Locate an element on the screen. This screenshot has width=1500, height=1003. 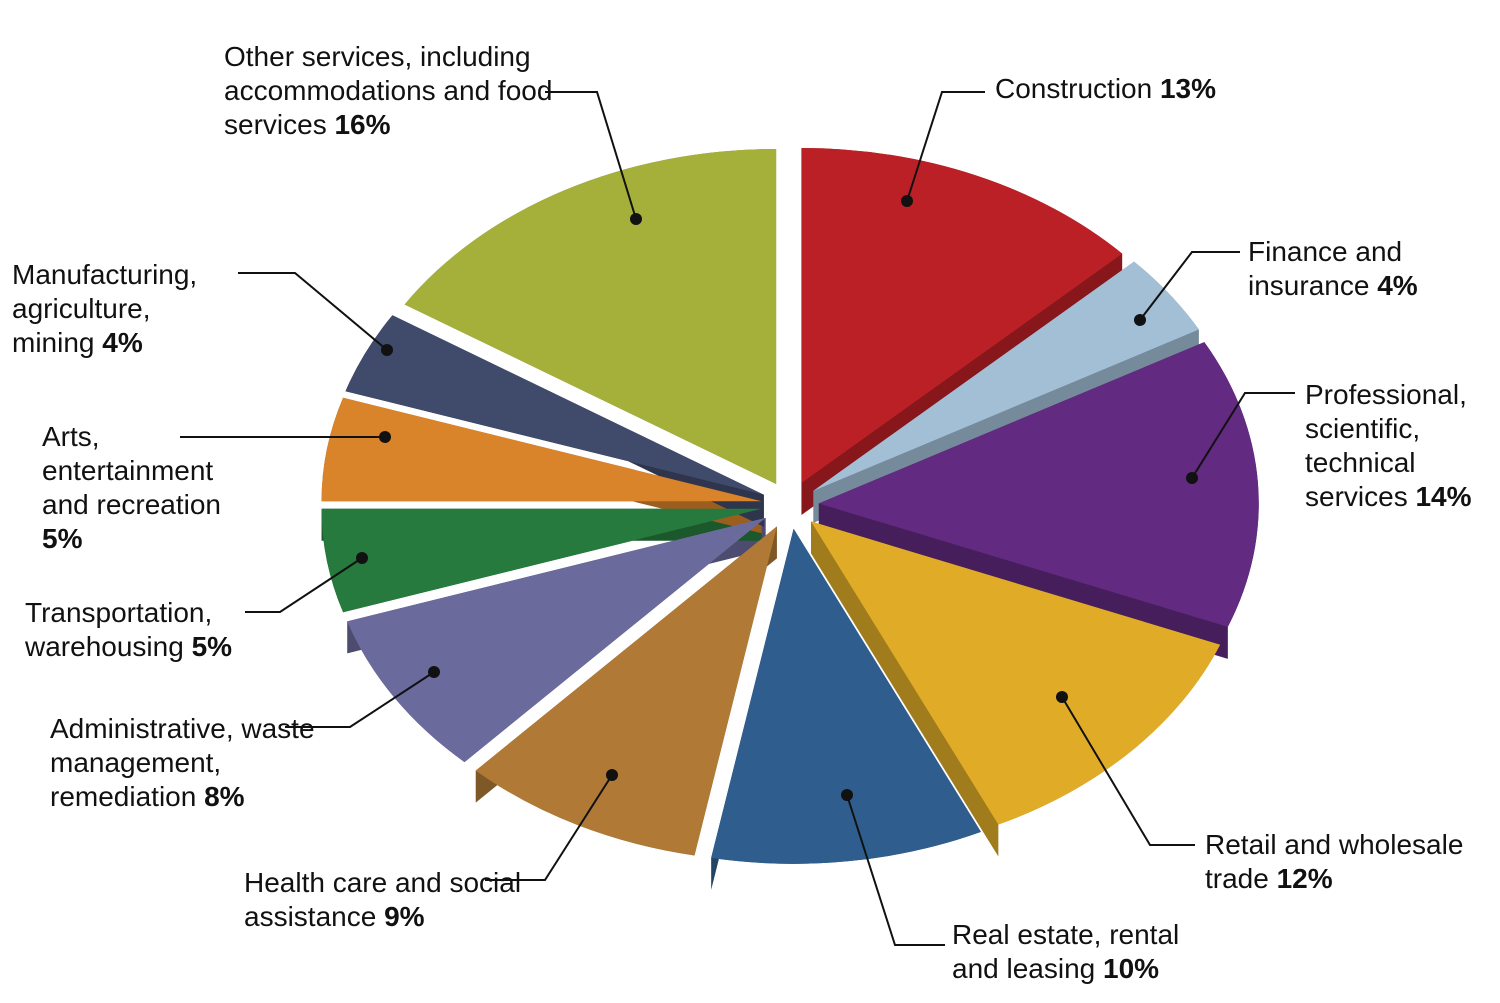
category-label: Finance and insurance is located at coordinates (1325, 268).